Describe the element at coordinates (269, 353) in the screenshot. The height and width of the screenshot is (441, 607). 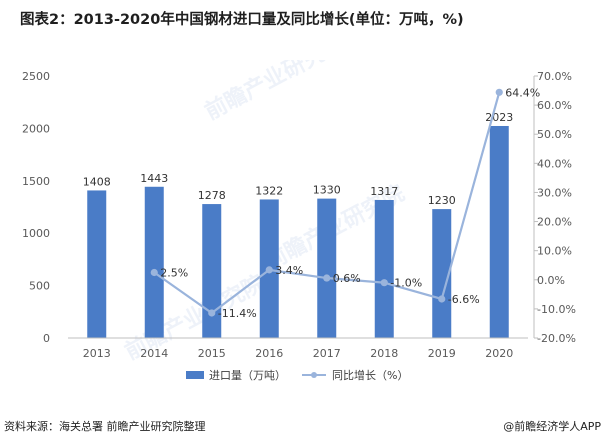
I see `x-tick-label: 2016` at that location.